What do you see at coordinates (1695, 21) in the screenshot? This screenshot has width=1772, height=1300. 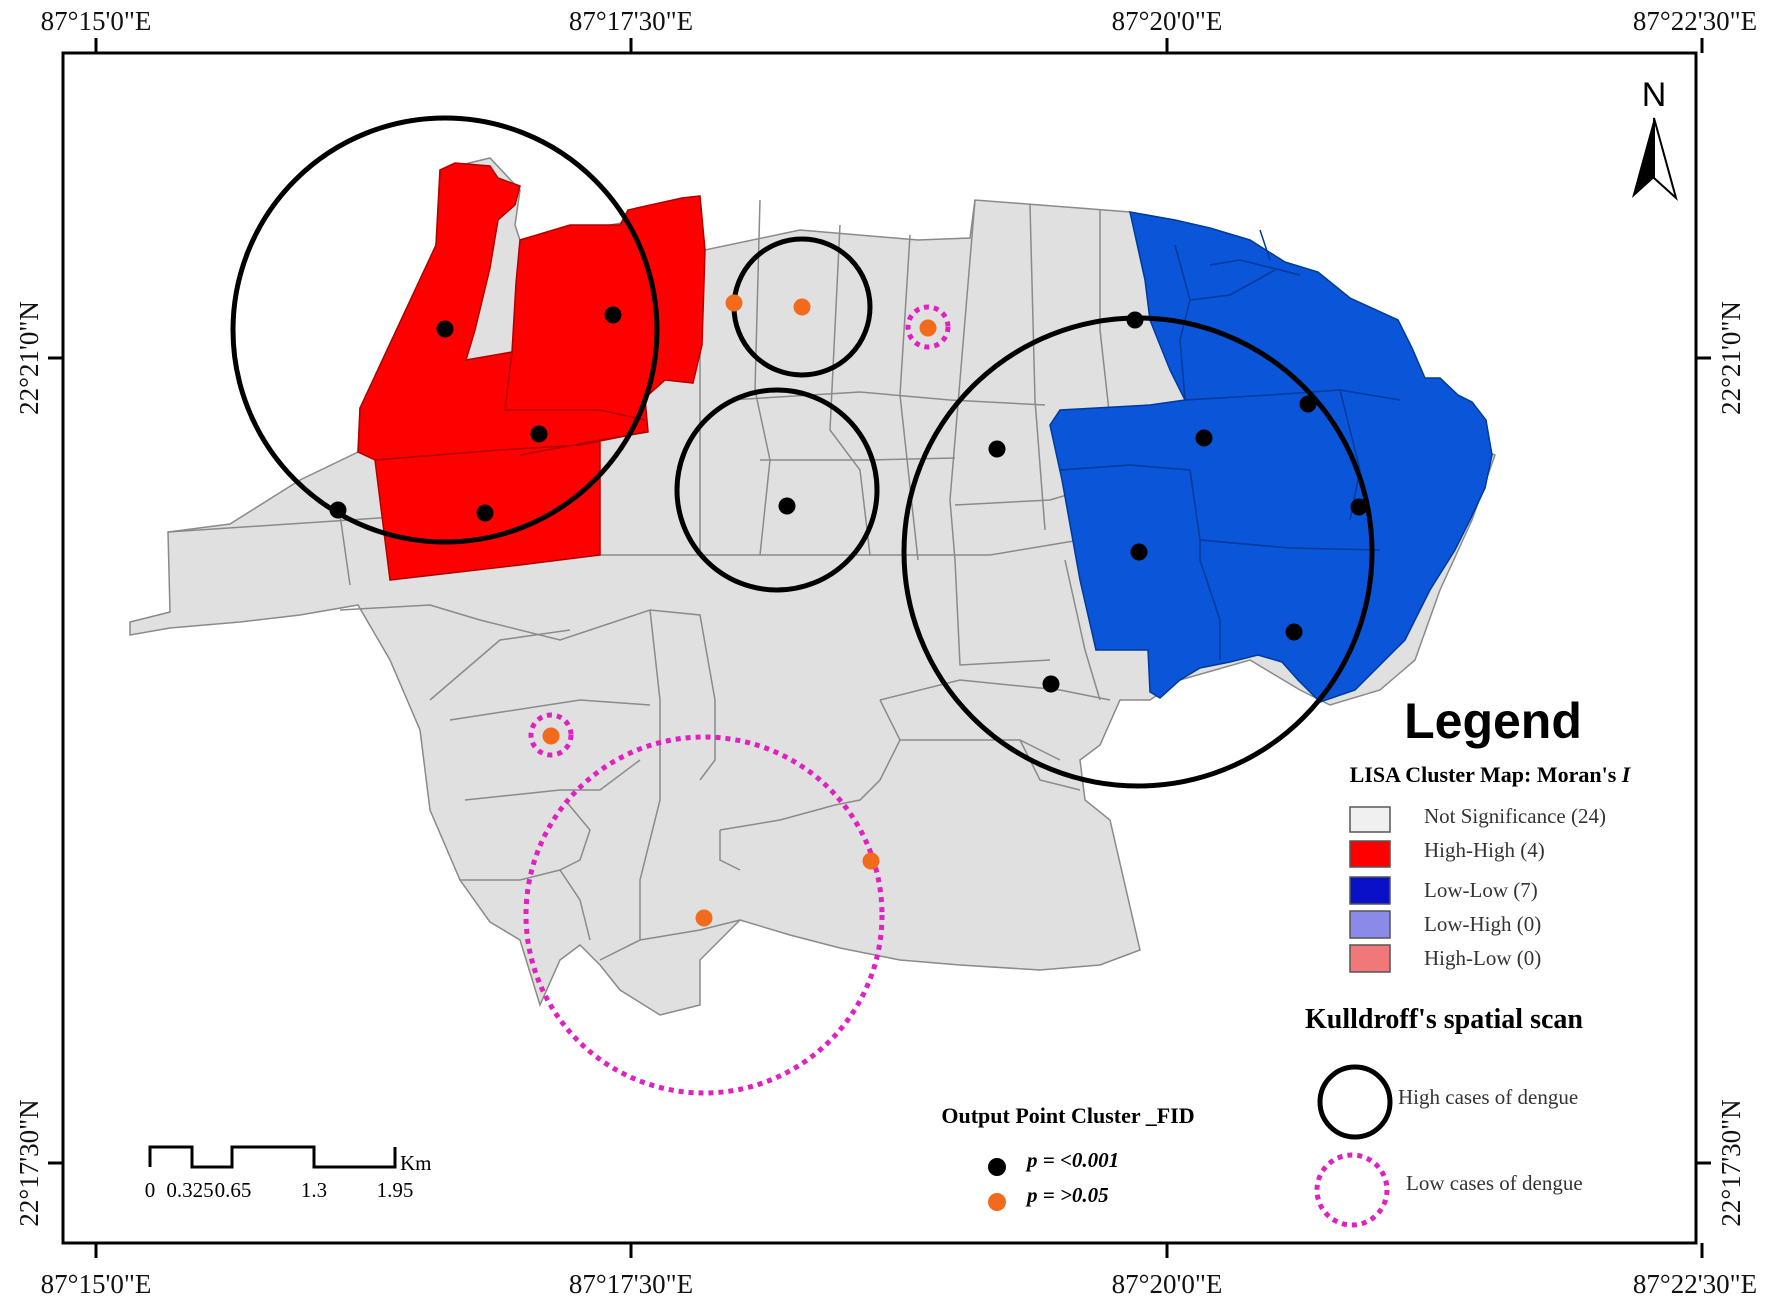 I see `longitude-label-top-4: 87°22'30"E` at bounding box center [1695, 21].